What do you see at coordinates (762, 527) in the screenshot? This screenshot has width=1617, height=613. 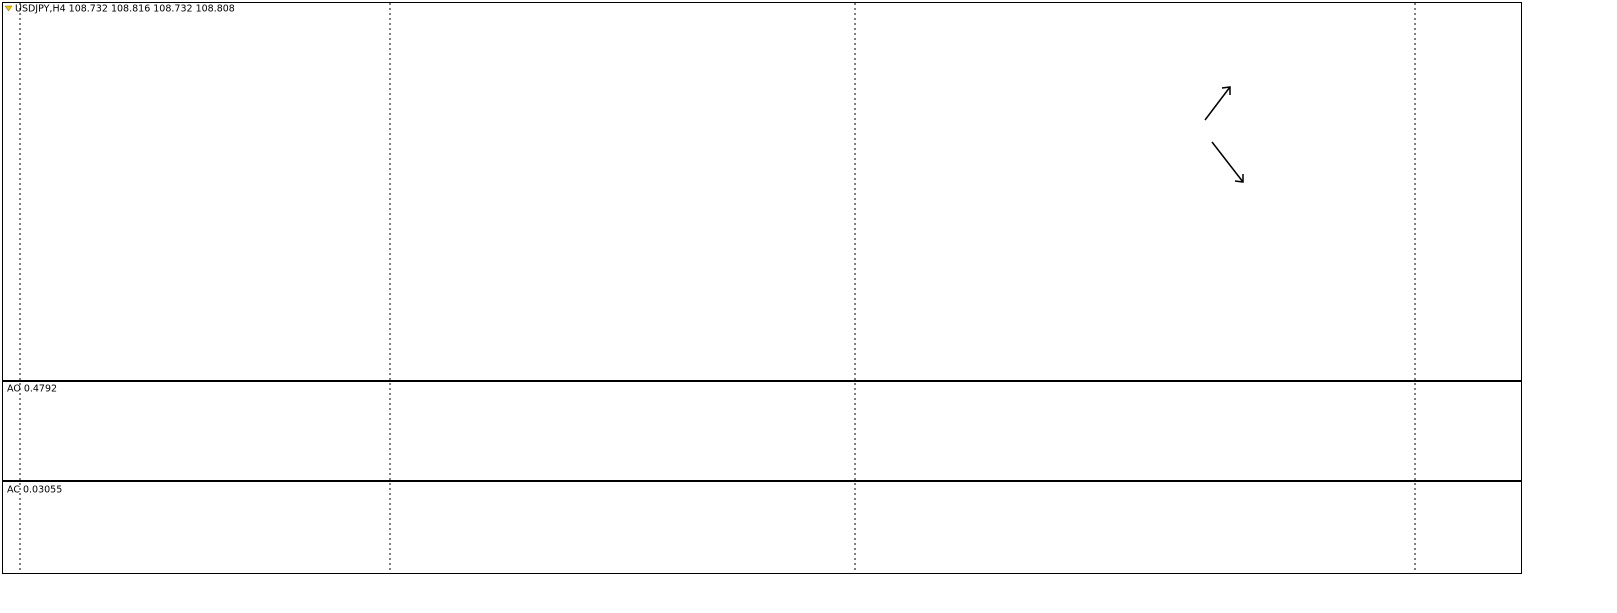 I see `ac-frame` at bounding box center [762, 527].